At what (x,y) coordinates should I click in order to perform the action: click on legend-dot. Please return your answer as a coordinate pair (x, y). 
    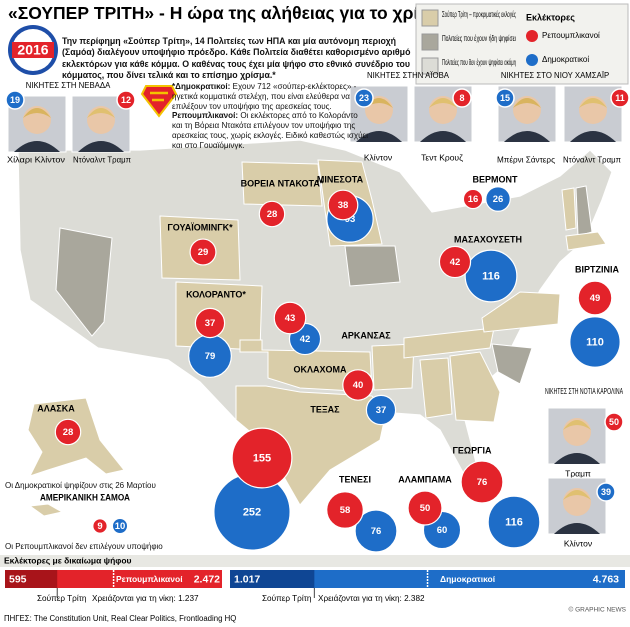
    Looking at the image, I should click on (532, 60).